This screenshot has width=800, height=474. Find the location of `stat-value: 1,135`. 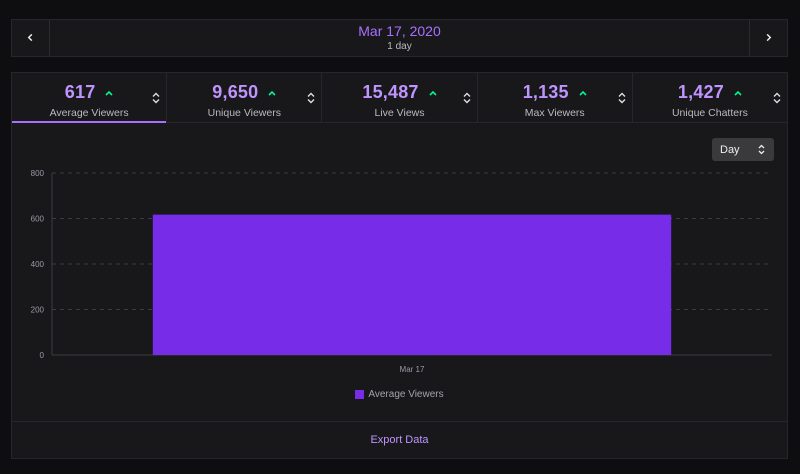

stat-value: 1,135 is located at coordinates (545, 92).